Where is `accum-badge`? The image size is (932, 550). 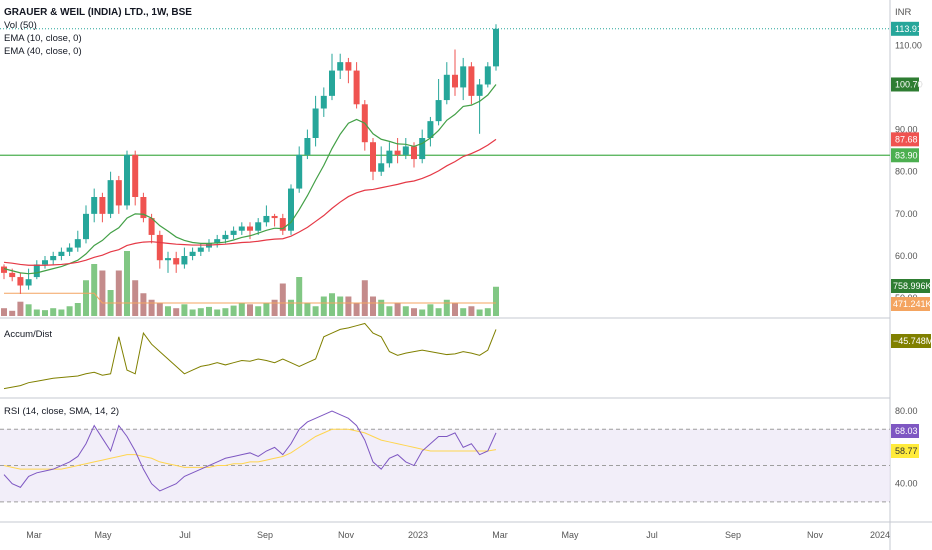
accum-badge is located at coordinates (911, 341).